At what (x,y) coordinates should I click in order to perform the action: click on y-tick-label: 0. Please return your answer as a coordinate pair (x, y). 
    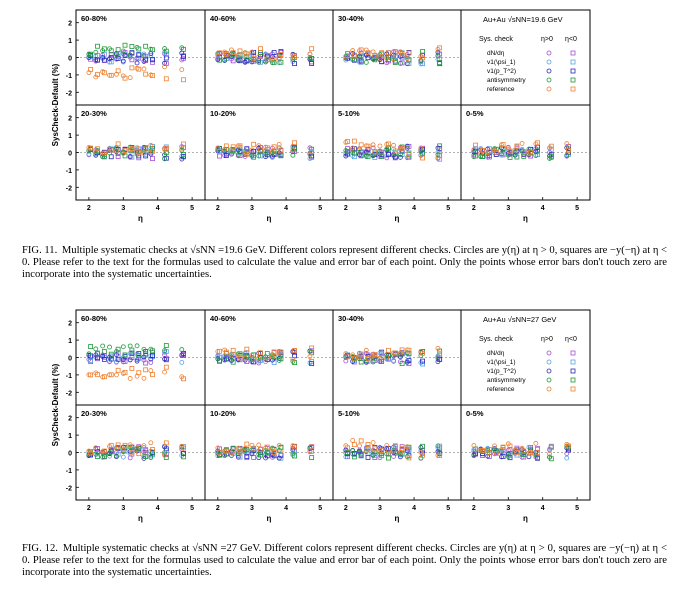
    Looking at the image, I should click on (70, 359).